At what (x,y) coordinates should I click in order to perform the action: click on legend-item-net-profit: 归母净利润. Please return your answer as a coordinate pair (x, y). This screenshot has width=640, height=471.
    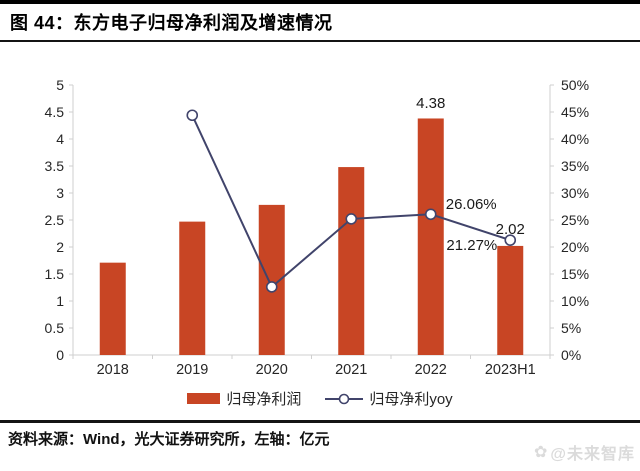
    Looking at the image, I should click on (244, 398).